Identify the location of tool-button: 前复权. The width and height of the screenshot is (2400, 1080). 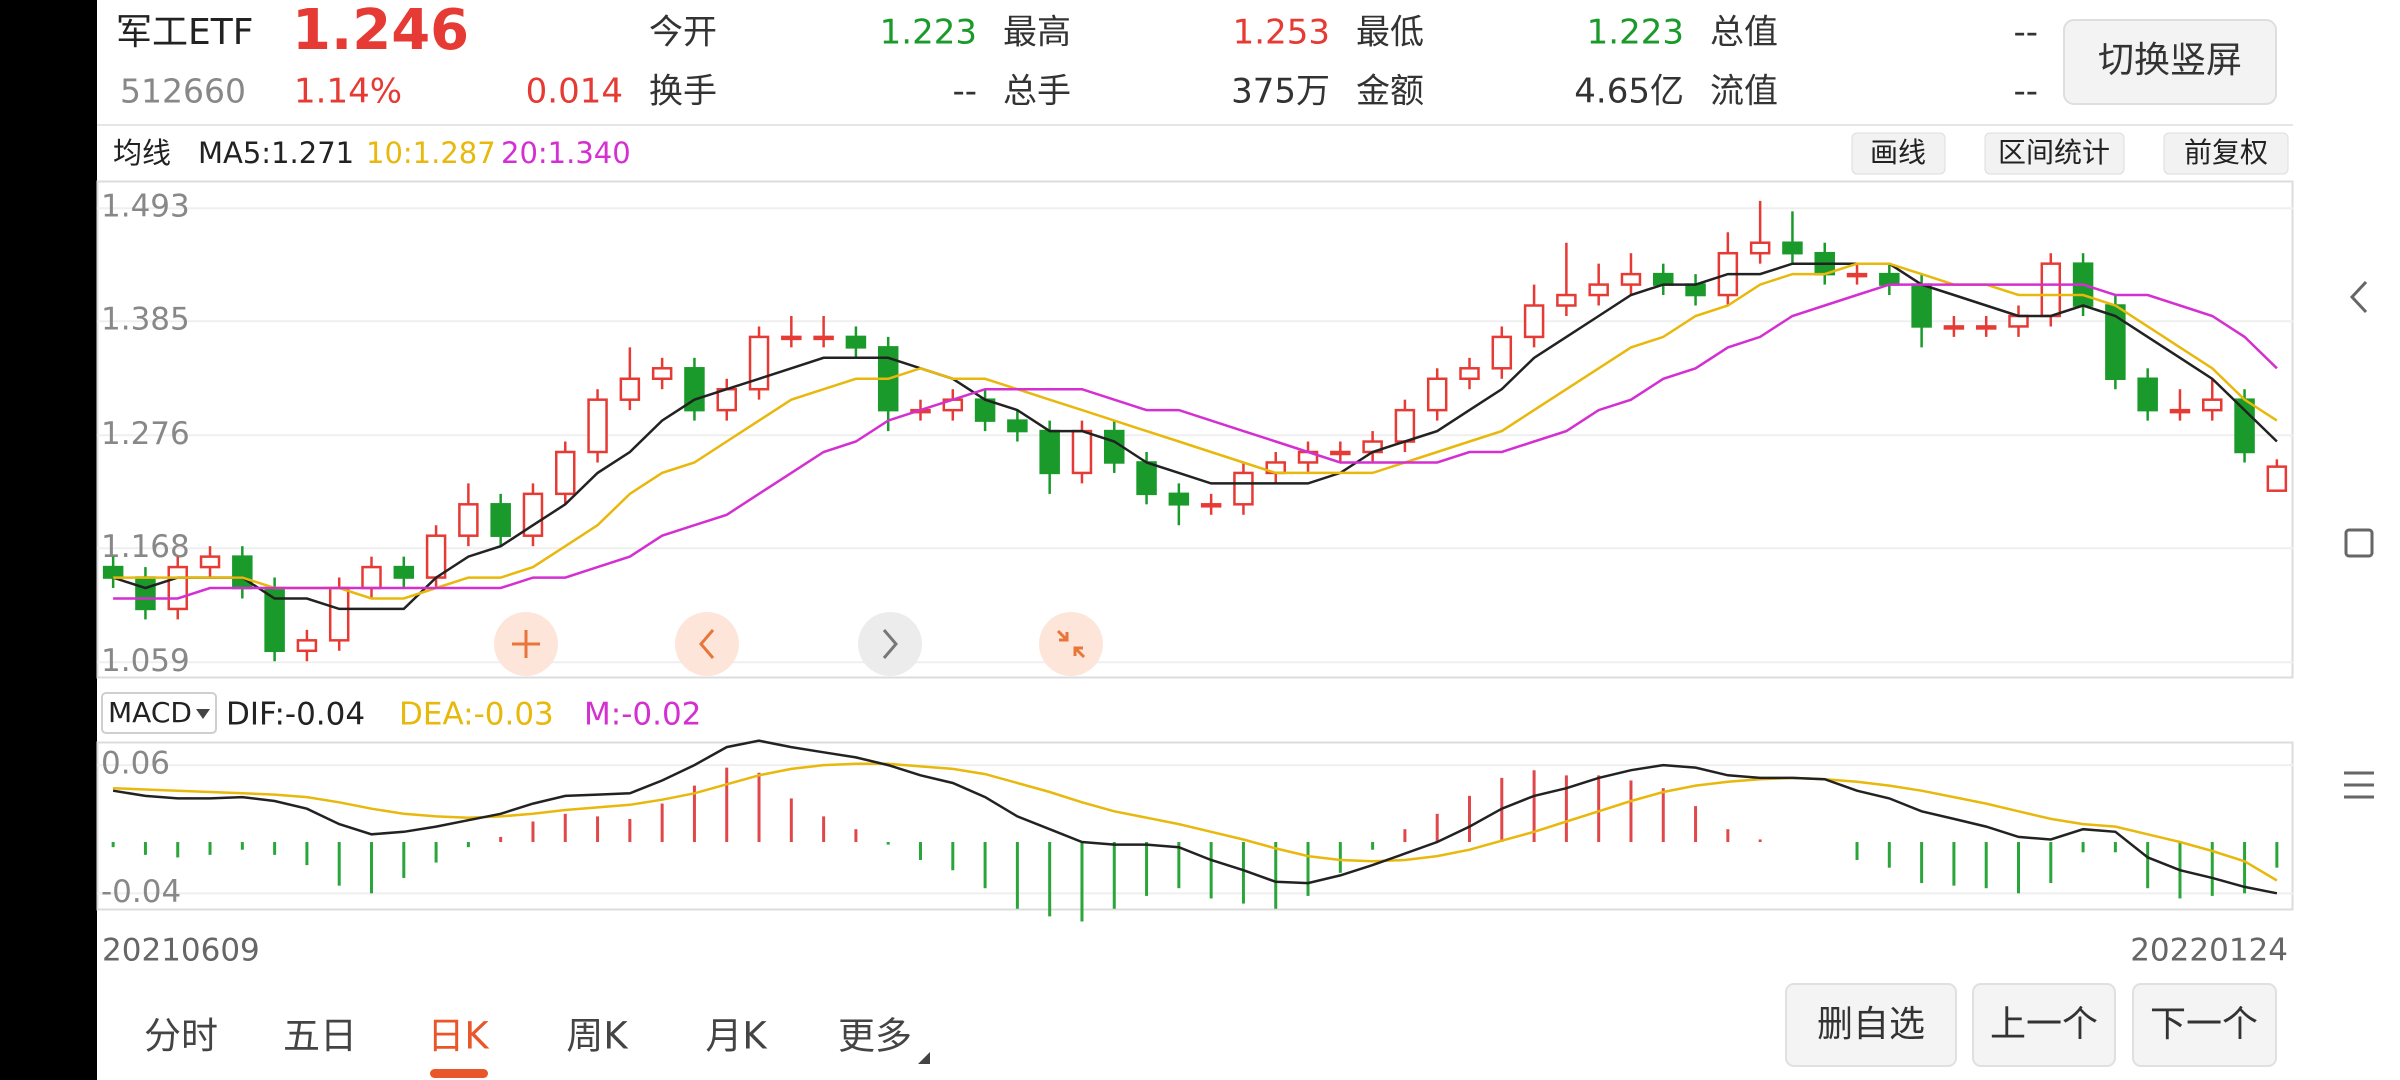
(2226, 153).